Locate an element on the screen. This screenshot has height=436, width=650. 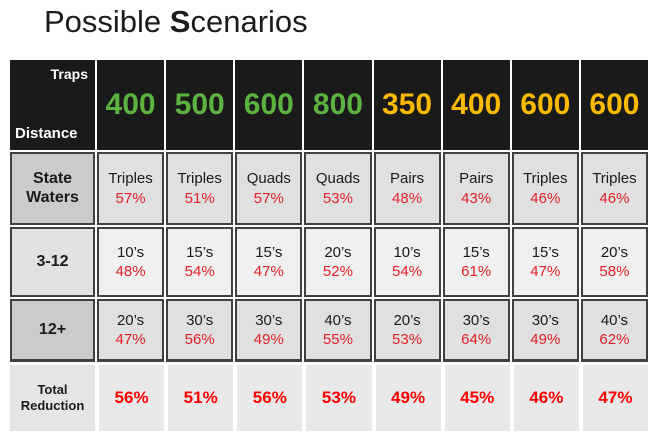
table-cell: Quads 53% is located at coordinates (338, 188).